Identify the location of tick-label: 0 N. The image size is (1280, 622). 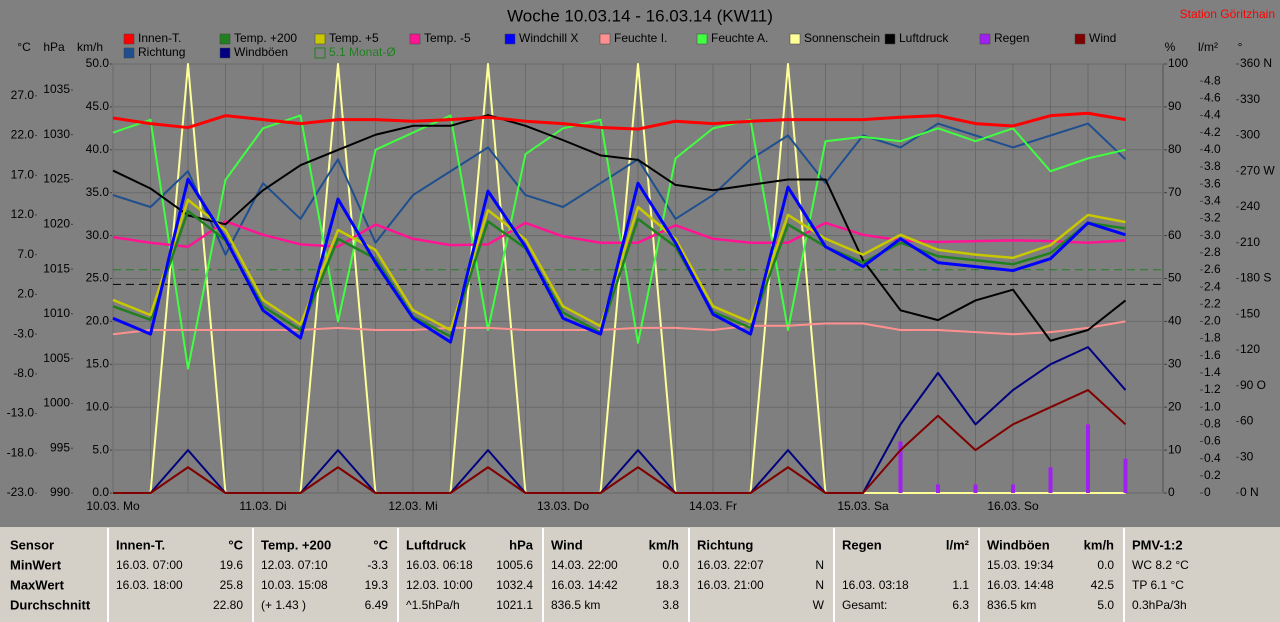
(1249, 492).